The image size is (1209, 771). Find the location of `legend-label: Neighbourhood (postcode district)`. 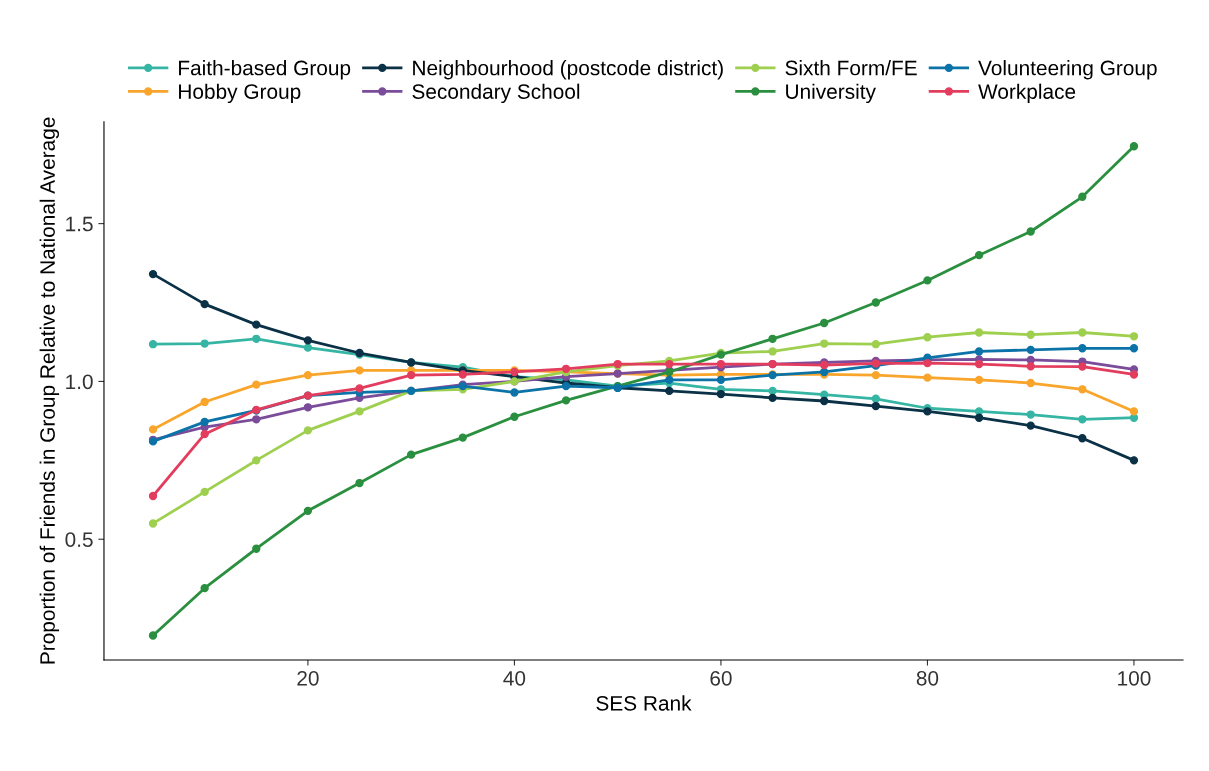

legend-label: Neighbourhood (postcode district) is located at coordinates (568, 70).